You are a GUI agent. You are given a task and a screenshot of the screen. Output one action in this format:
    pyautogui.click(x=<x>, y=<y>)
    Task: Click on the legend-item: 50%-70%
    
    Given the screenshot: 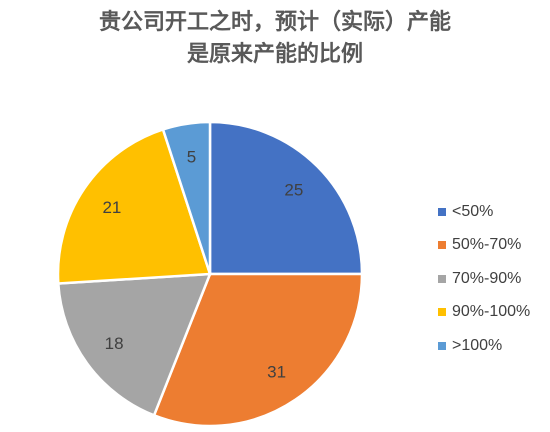 What is the action you would take?
    pyautogui.click(x=484, y=246)
    